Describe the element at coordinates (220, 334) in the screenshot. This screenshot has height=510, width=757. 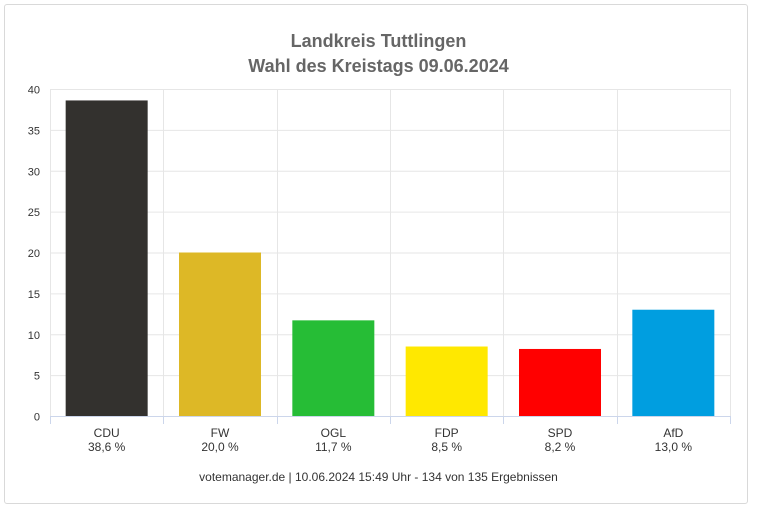
I see `bar-fw` at that location.